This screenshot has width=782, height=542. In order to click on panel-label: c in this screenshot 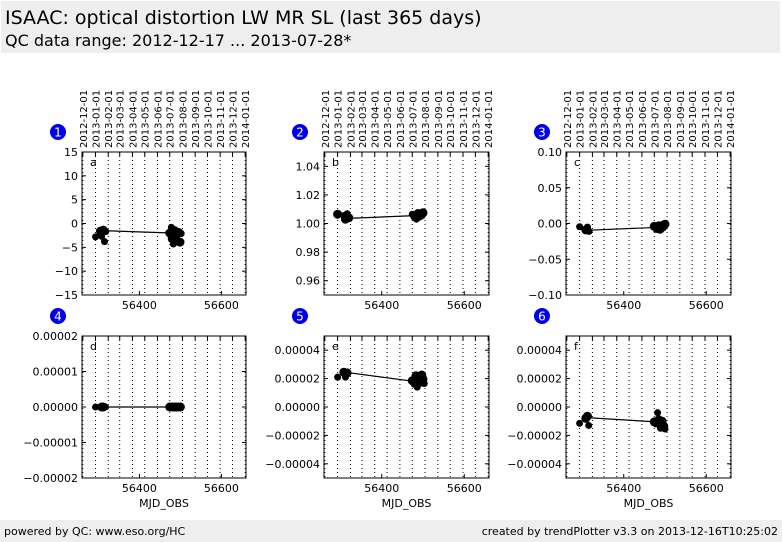, I will do `click(577, 162)`.